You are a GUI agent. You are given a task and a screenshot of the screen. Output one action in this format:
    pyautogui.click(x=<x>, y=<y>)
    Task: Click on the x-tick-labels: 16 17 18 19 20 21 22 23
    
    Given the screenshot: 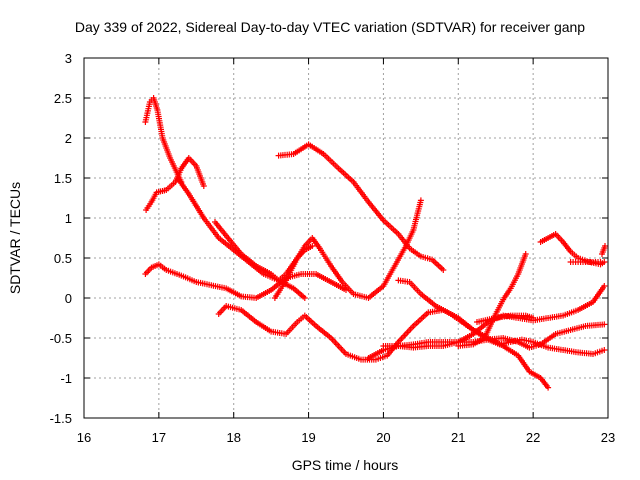 What is the action you would take?
    pyautogui.click(x=346, y=437)
    